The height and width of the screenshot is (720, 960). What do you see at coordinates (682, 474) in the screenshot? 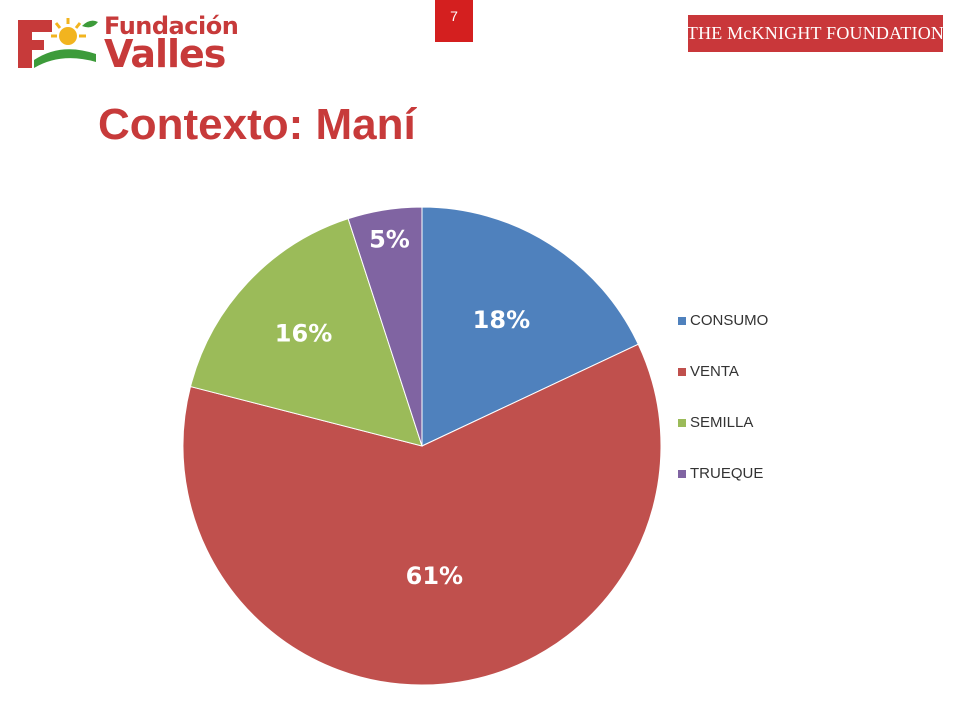
I see `legend-swatch-trueque` at bounding box center [682, 474].